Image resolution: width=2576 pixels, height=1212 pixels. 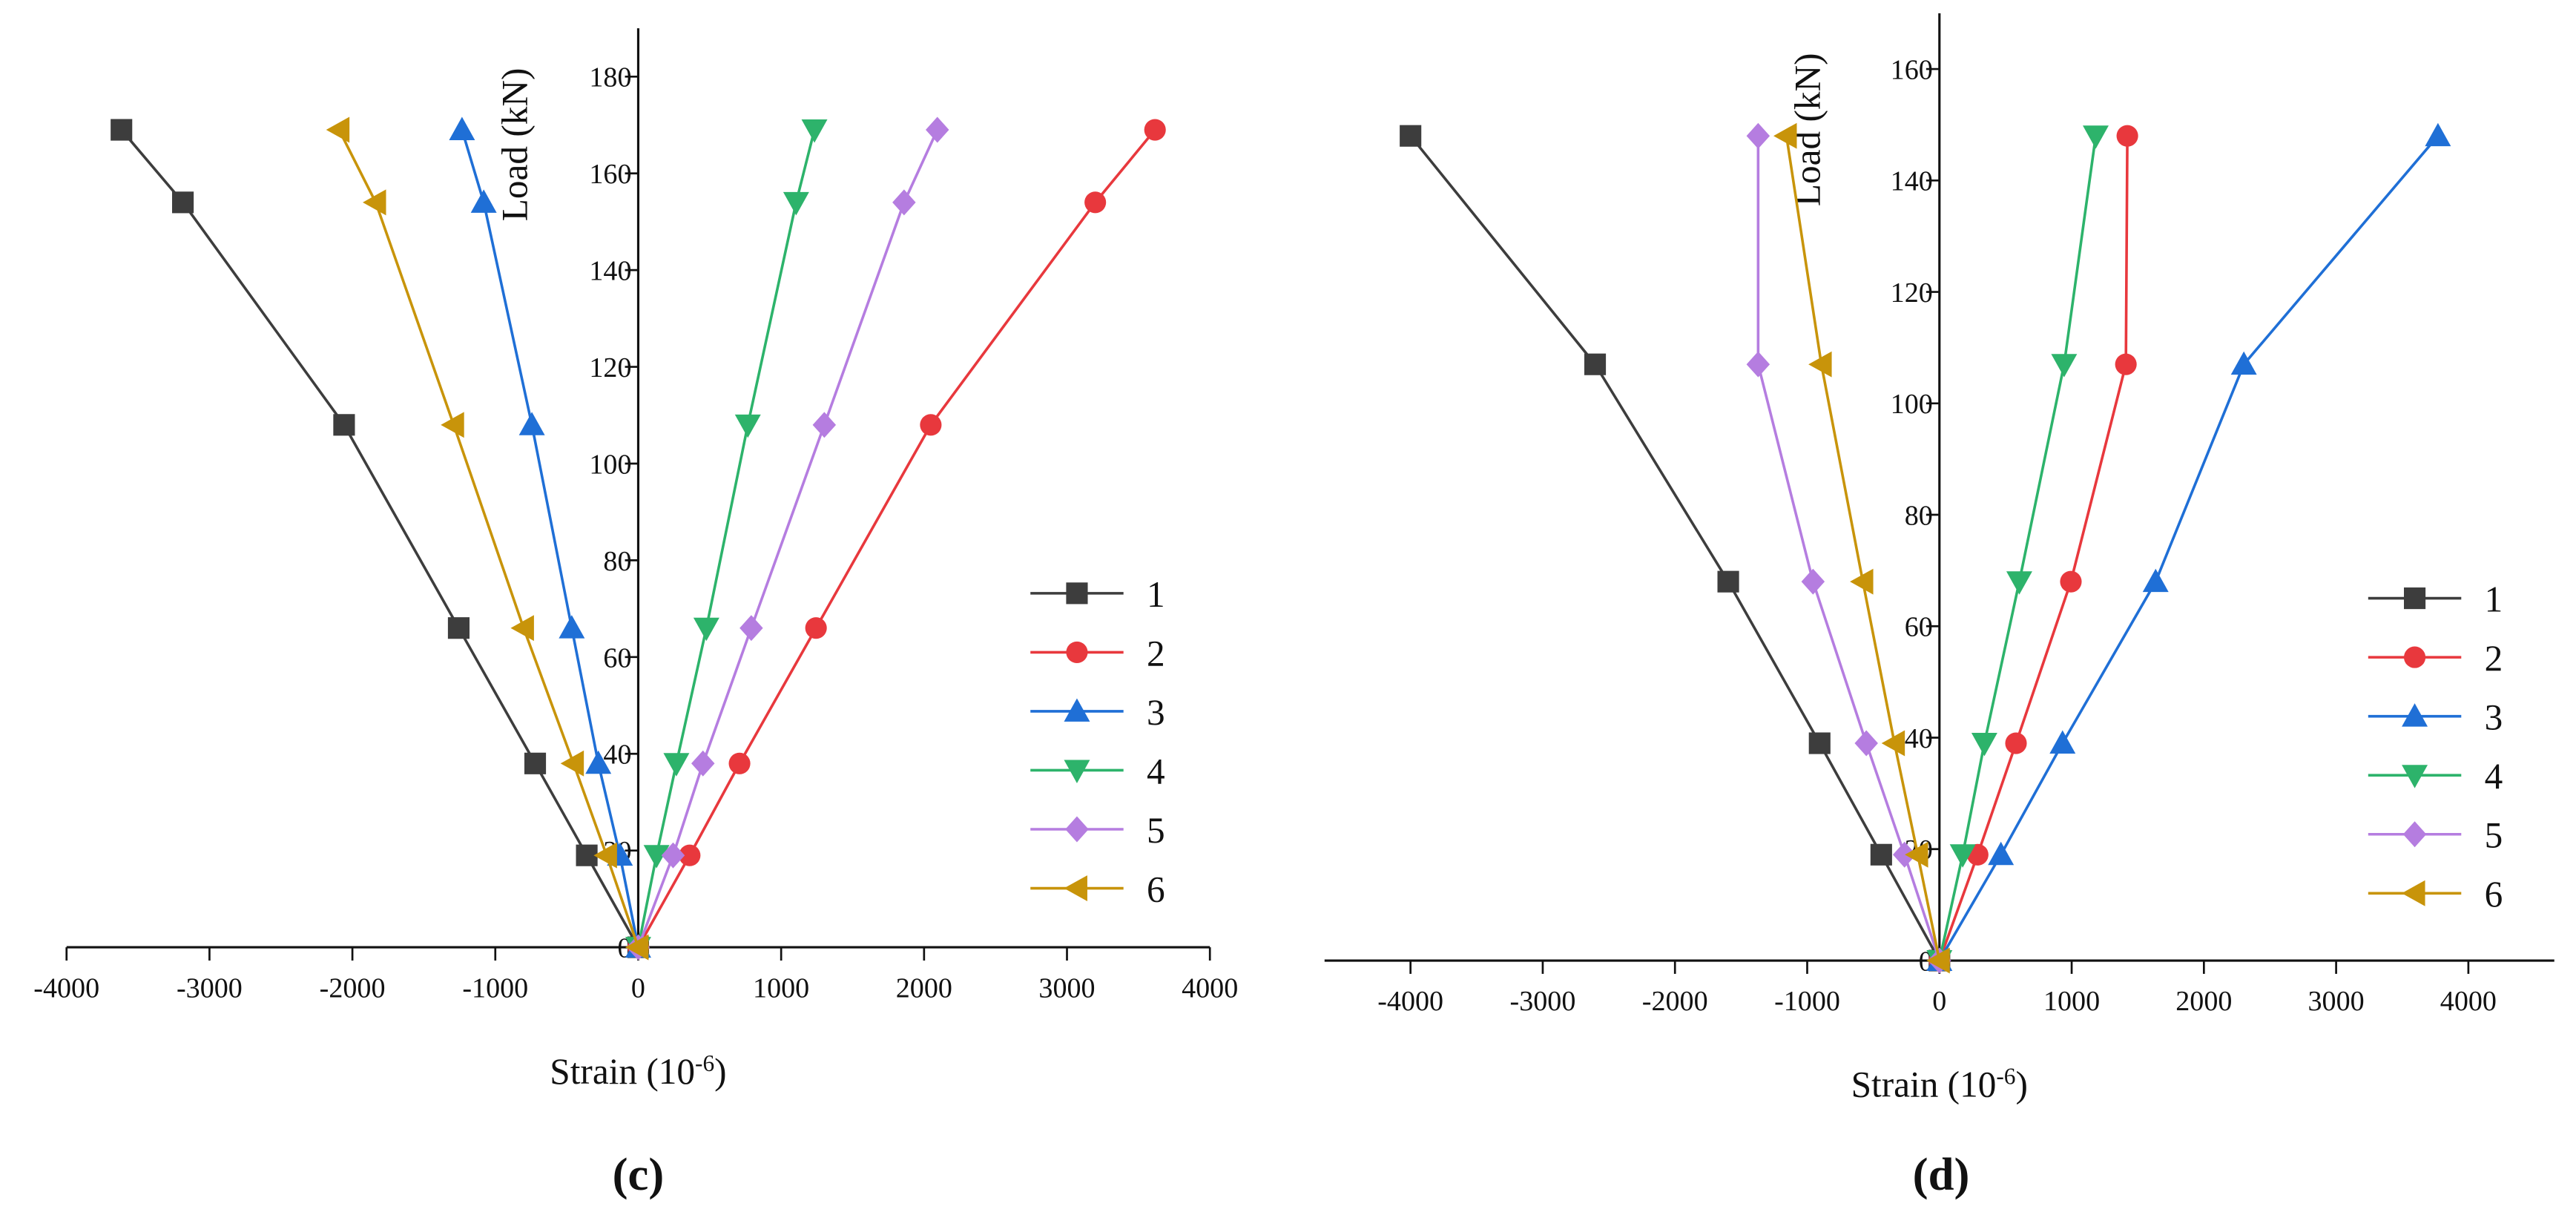 What do you see at coordinates (720, 1071) in the screenshot?
I see `x-axis-label-part: )` at bounding box center [720, 1071].